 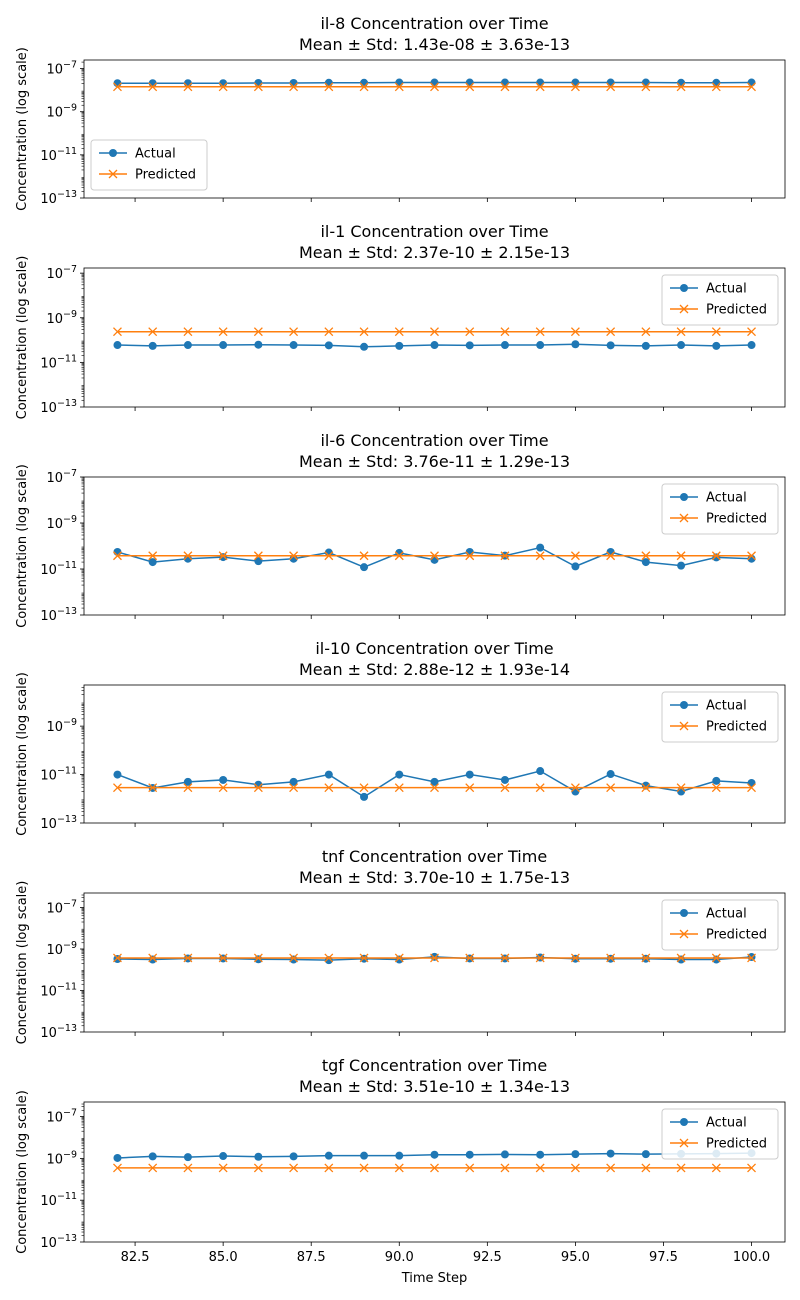 What do you see at coordinates (434, 231) in the screenshot?
I see `chart-title: il-1 Concentration over Time` at bounding box center [434, 231].